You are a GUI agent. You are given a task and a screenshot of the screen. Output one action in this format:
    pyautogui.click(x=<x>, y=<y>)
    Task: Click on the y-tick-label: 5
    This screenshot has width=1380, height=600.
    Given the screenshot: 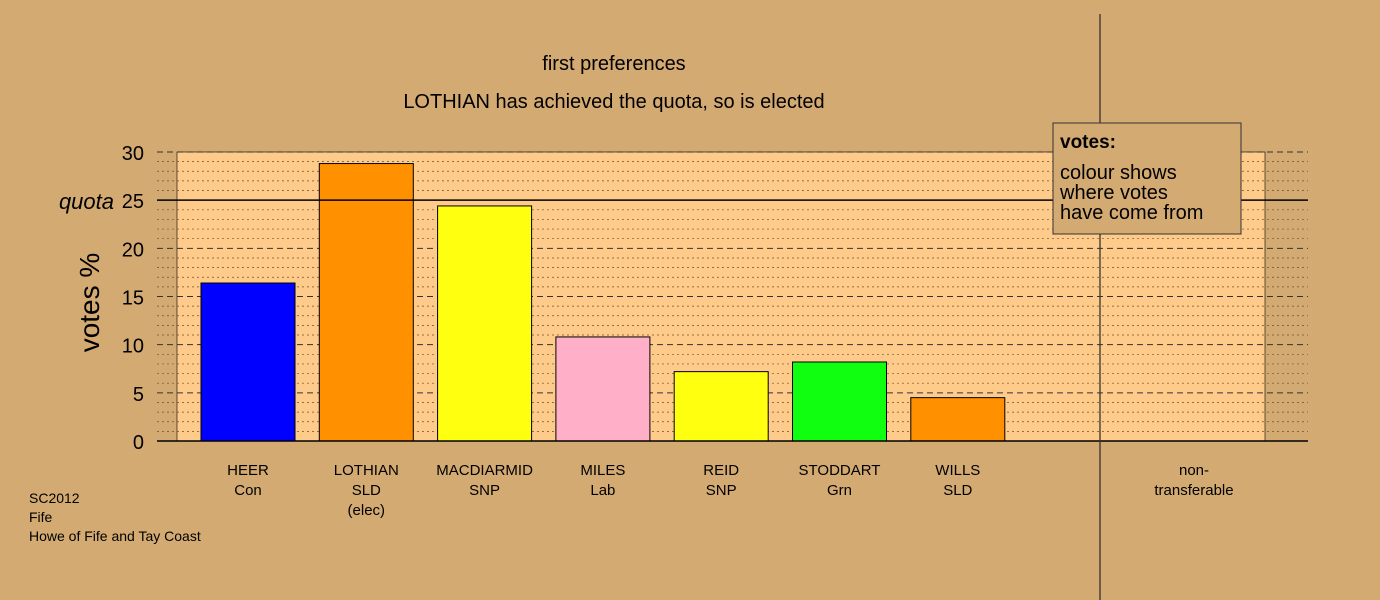 What is the action you would take?
    pyautogui.click(x=138, y=395)
    